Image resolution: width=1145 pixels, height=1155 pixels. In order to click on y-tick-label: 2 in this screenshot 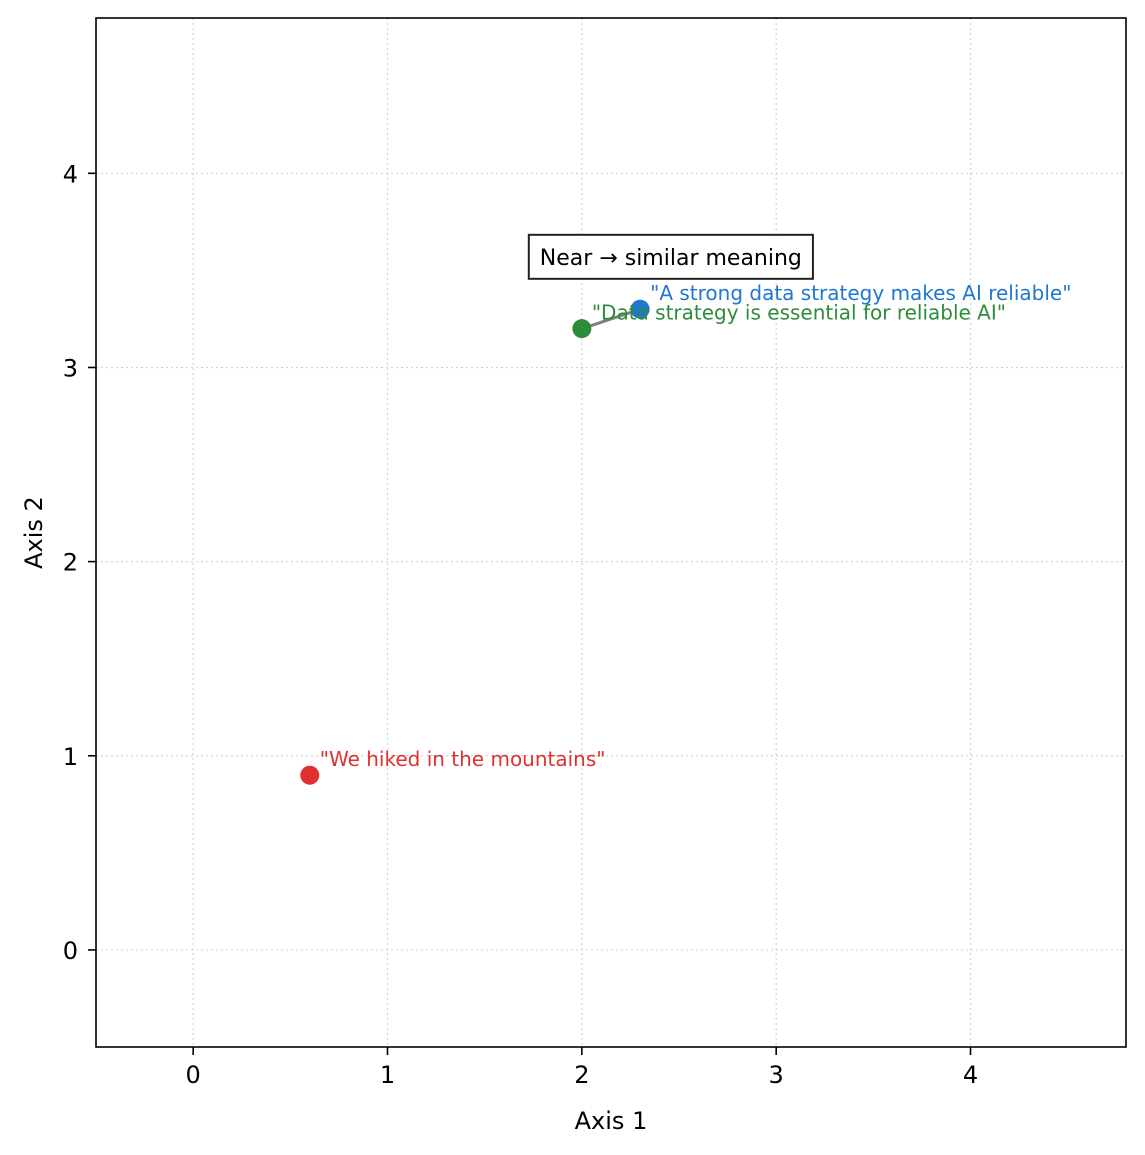, I will do `click(70, 563)`.